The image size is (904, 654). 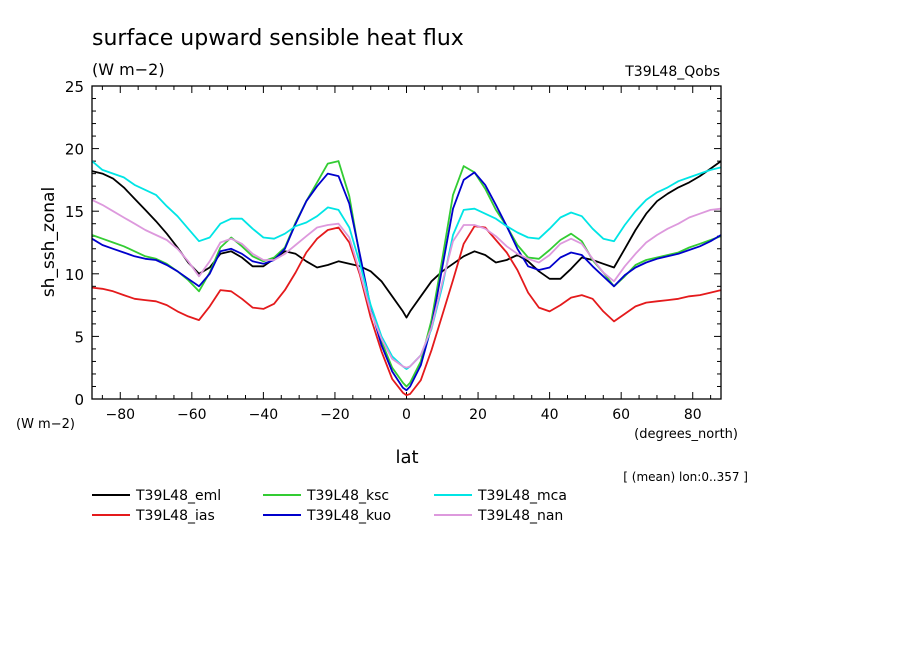 I want to click on legend-label: T39L48_ias, so click(x=175, y=516).